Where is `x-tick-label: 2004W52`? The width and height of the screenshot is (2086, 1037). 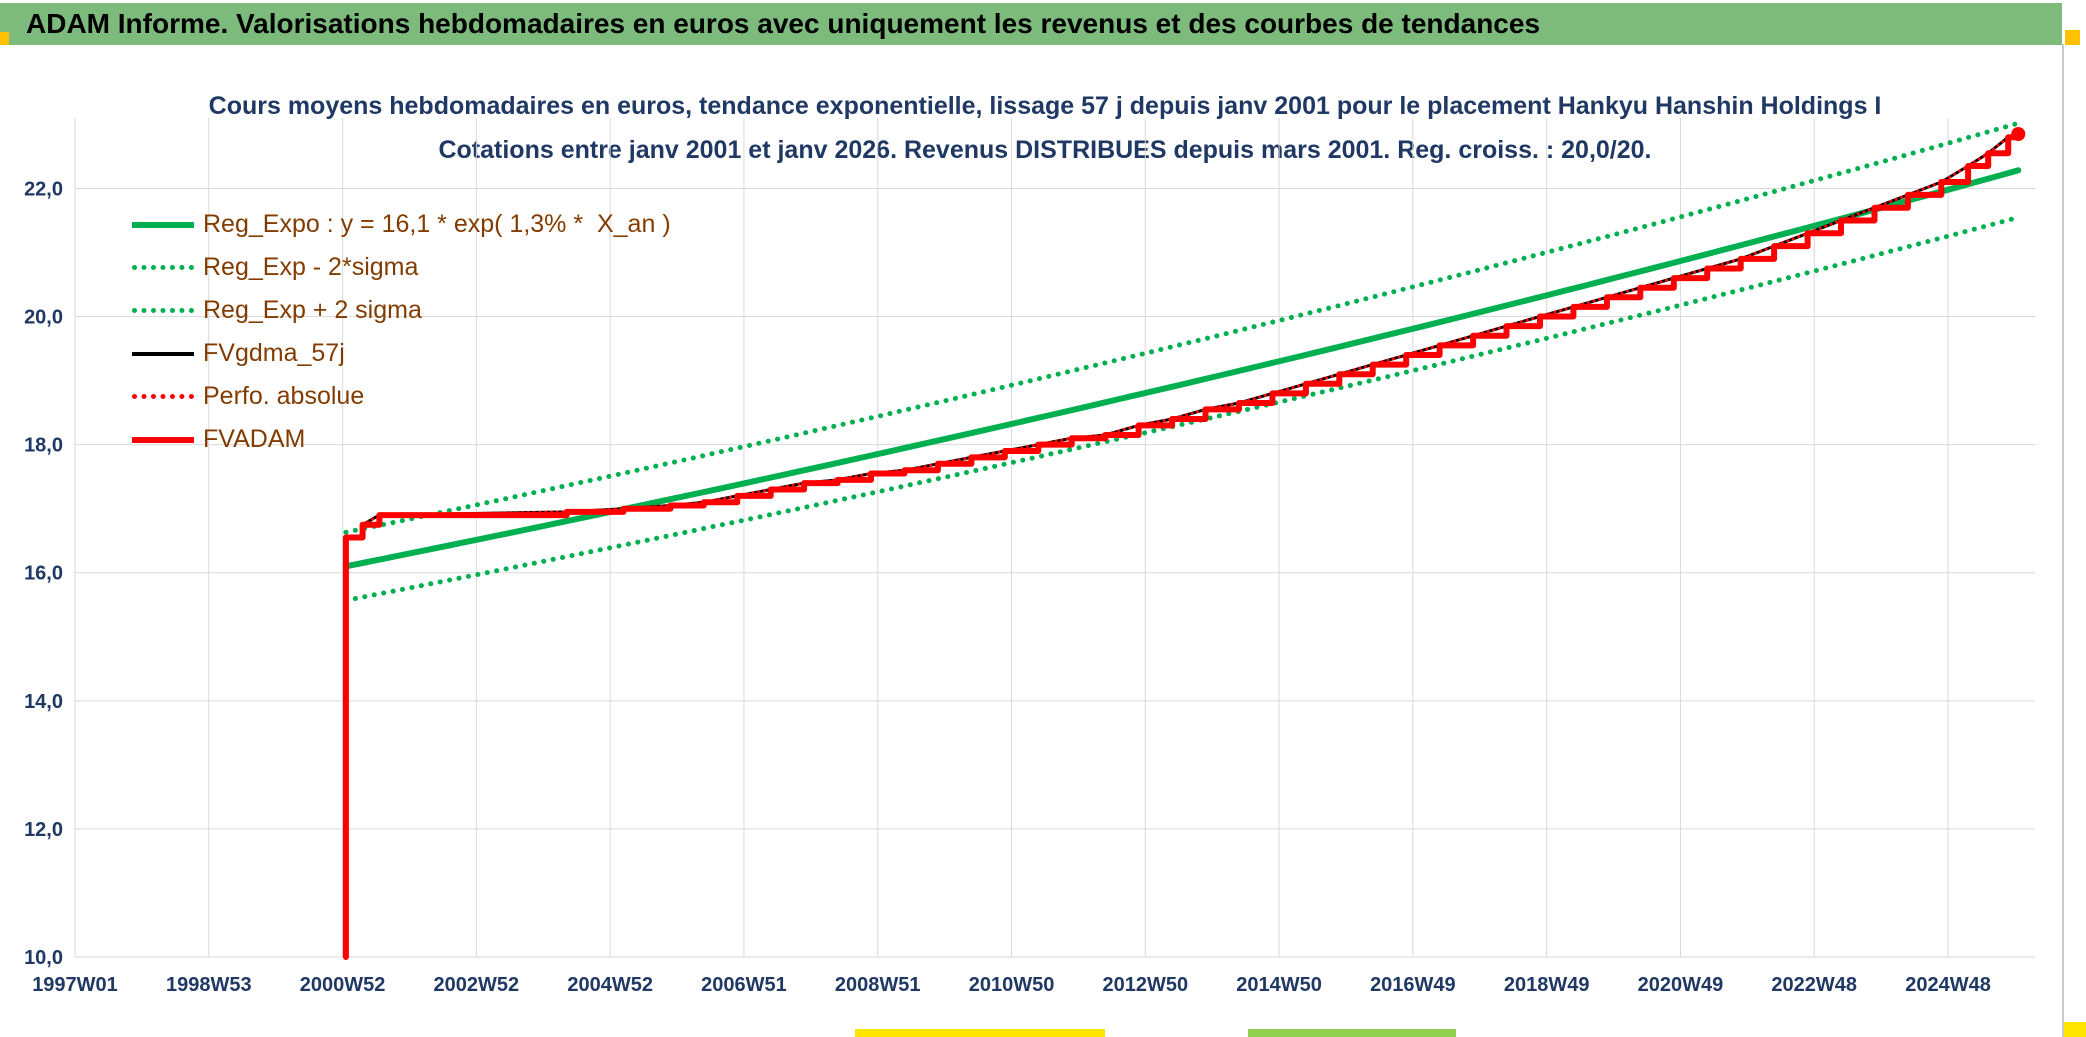 x-tick-label: 2004W52 is located at coordinates (610, 985).